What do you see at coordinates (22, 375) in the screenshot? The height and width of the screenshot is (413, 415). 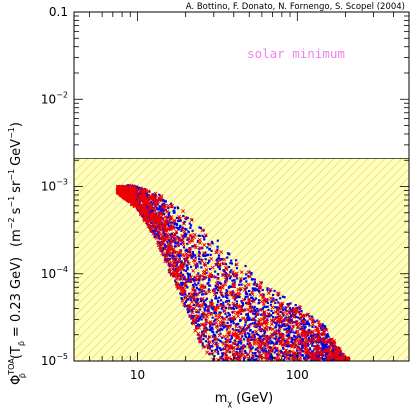 I see `y-label-phi-sub: p̄` at bounding box center [22, 375].